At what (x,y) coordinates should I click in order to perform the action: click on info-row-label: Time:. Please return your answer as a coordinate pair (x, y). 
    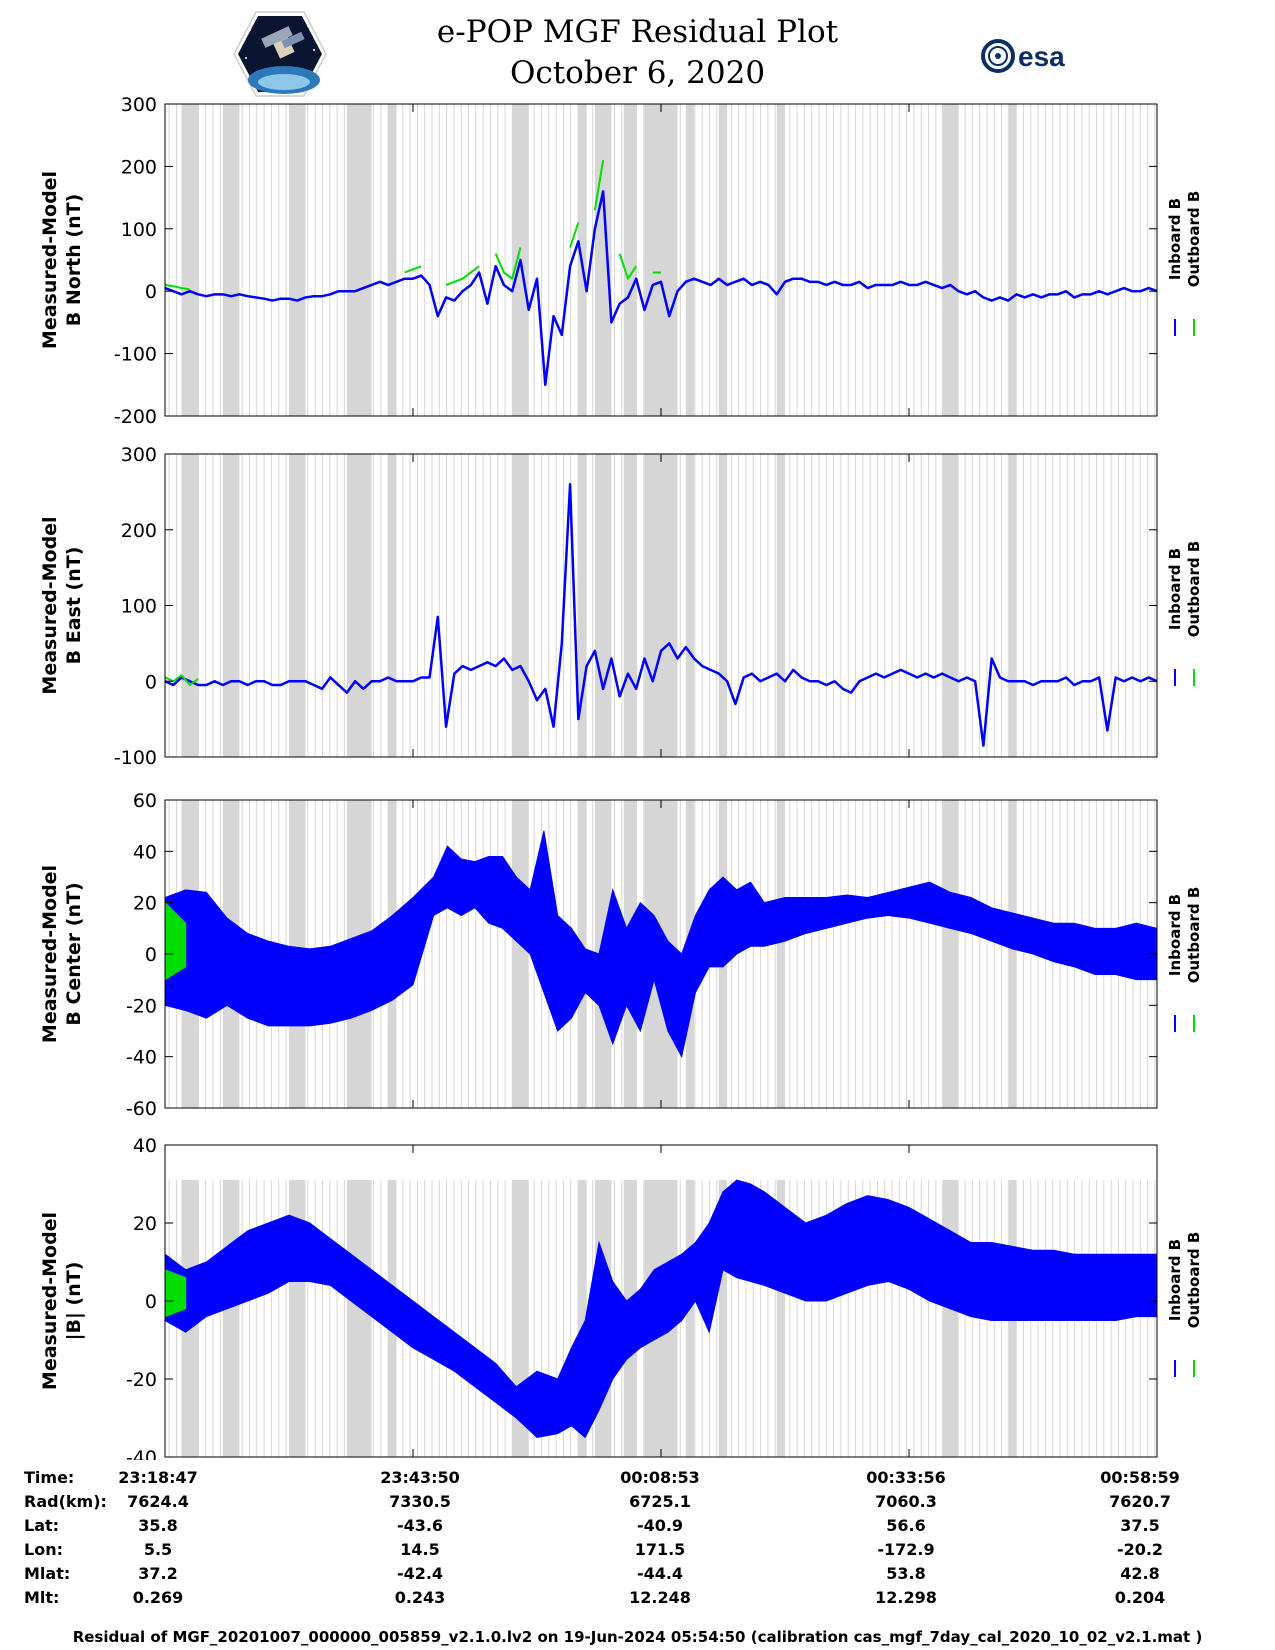
    Looking at the image, I should click on (49, 1477).